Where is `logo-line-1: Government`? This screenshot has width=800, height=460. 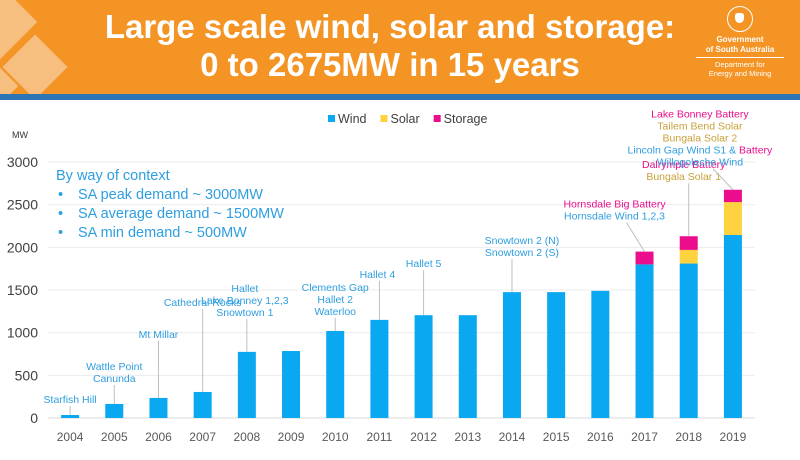 logo-line-1: Government is located at coordinates (740, 39).